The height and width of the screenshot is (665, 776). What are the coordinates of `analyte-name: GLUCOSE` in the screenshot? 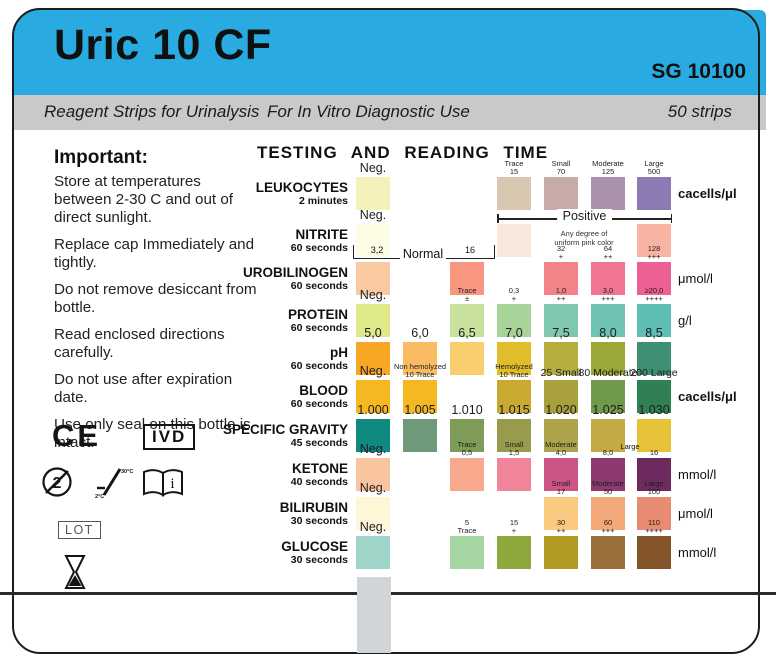 It's located at (314, 546).